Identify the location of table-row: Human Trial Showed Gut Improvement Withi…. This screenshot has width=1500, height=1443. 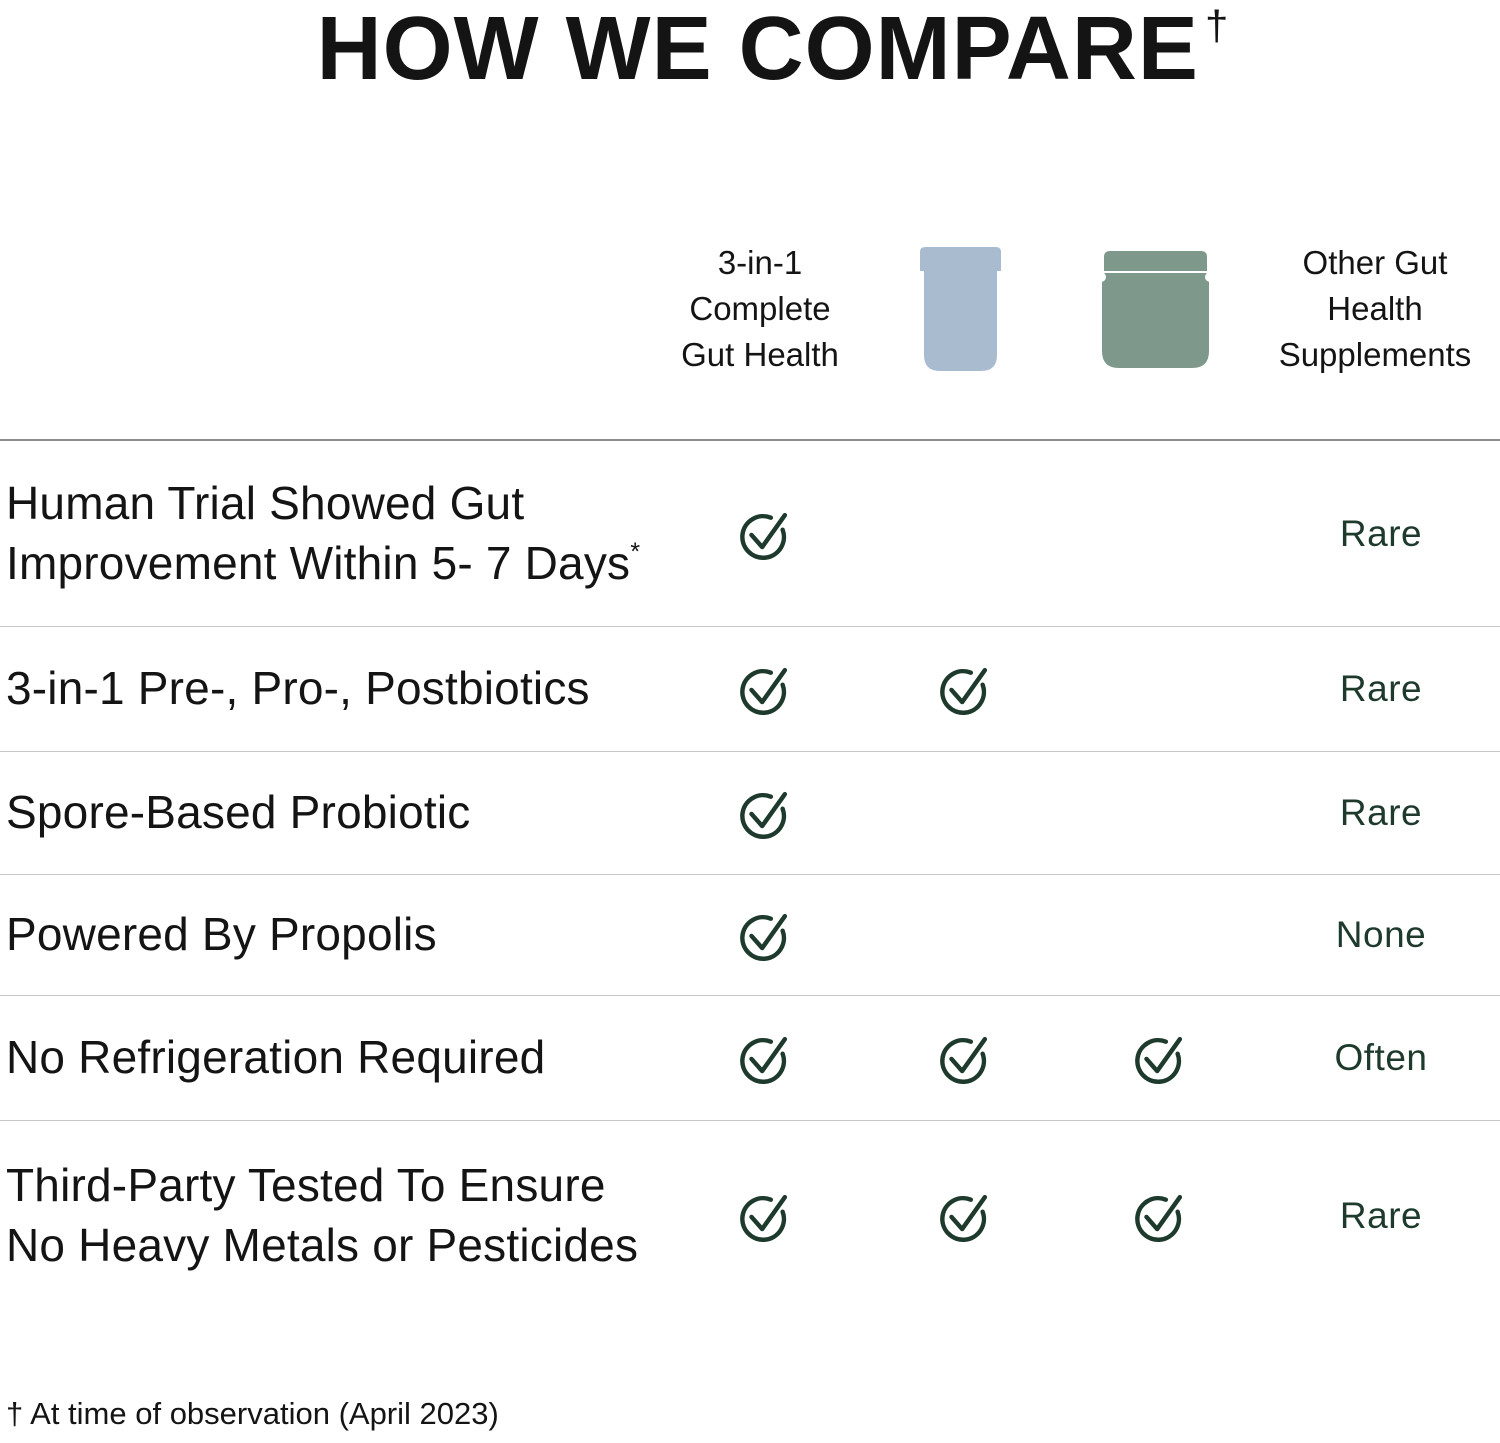
(750, 534).